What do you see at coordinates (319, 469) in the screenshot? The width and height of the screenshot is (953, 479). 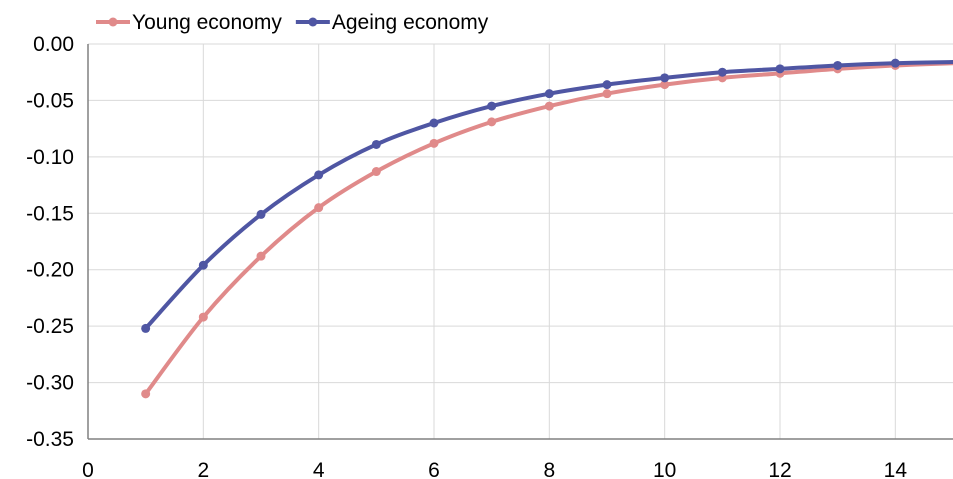 I see `x-tick-label: 4` at bounding box center [319, 469].